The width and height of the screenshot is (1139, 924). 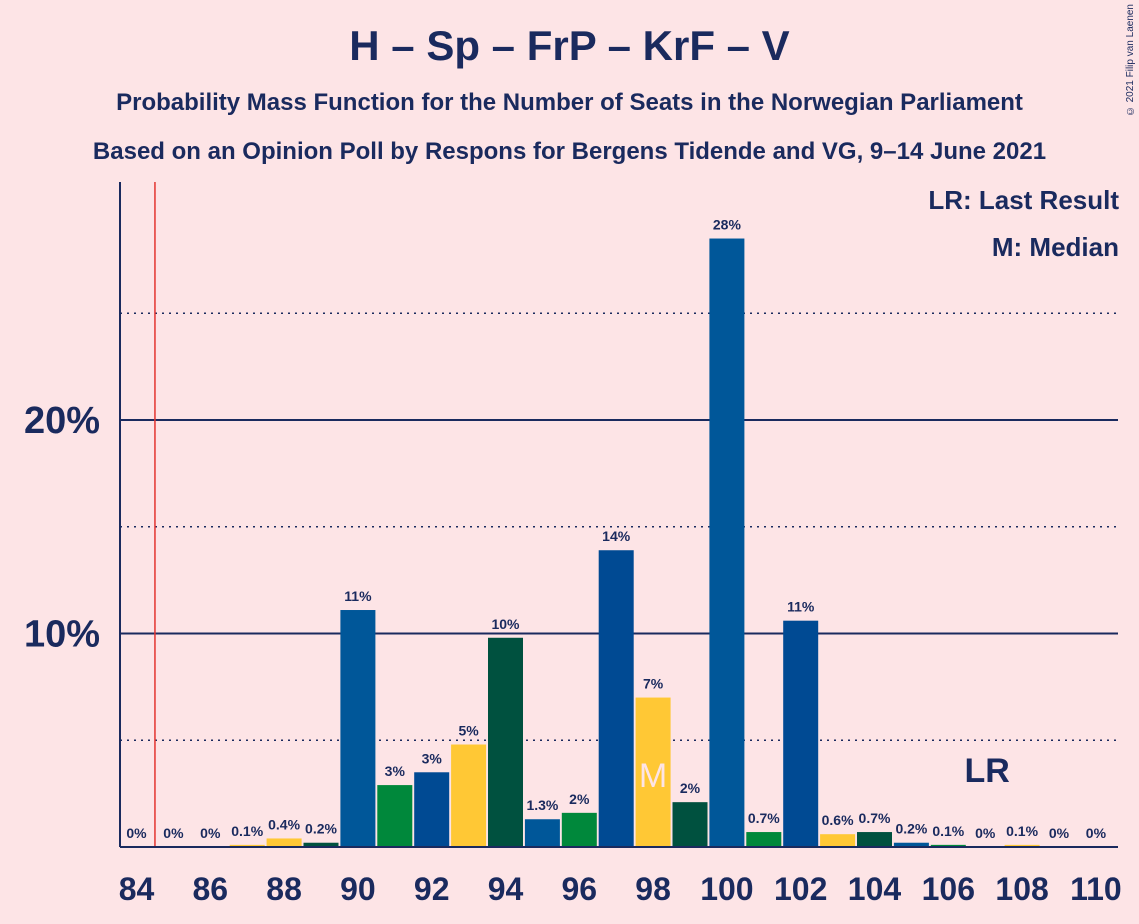 What do you see at coordinates (62, 635) in the screenshot?
I see `y-tick-label: 10%` at bounding box center [62, 635].